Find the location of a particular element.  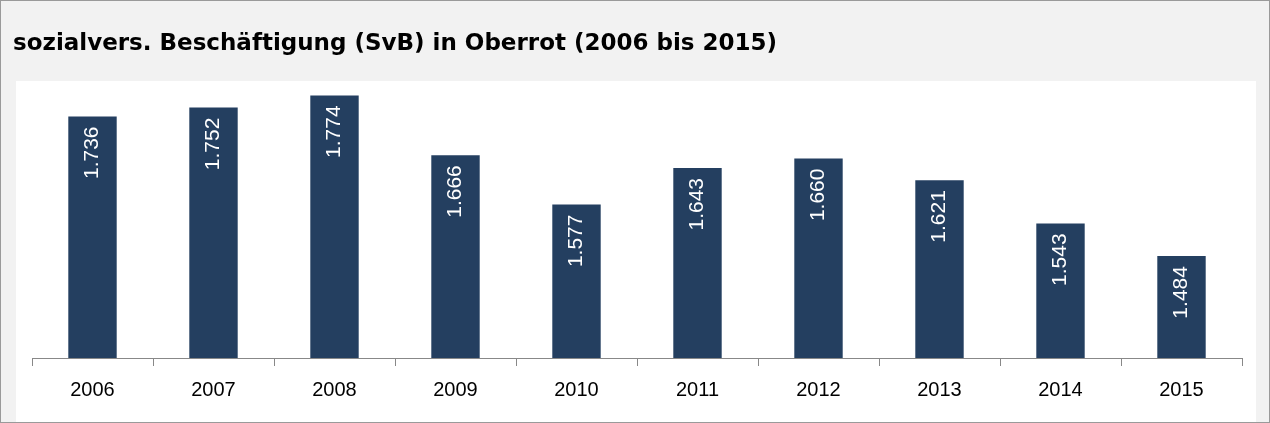

x-tick-label: 2015 is located at coordinates (1181, 388).